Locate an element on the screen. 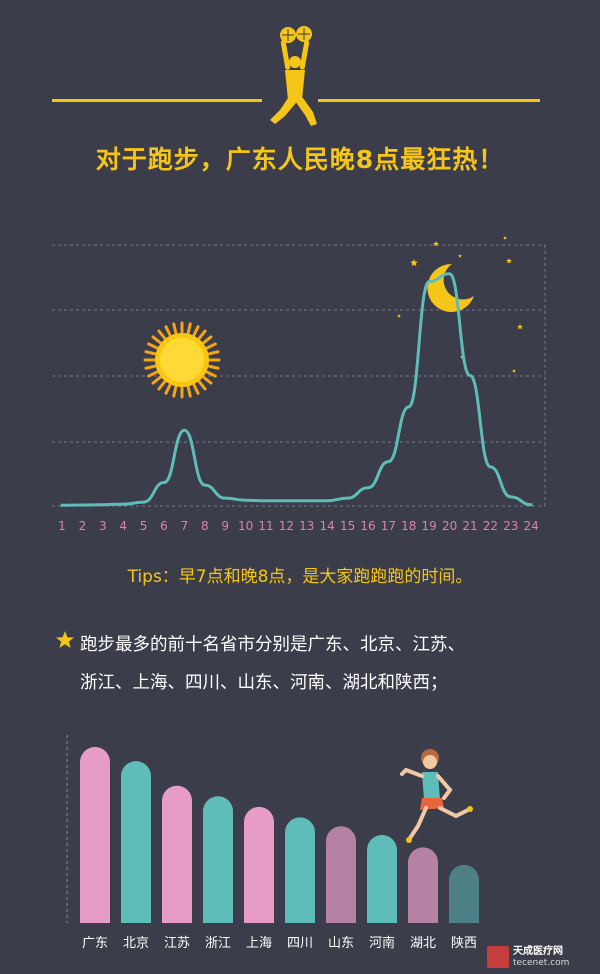 The width and height of the screenshot is (600, 974). sun-icon is located at coordinates (182, 360).